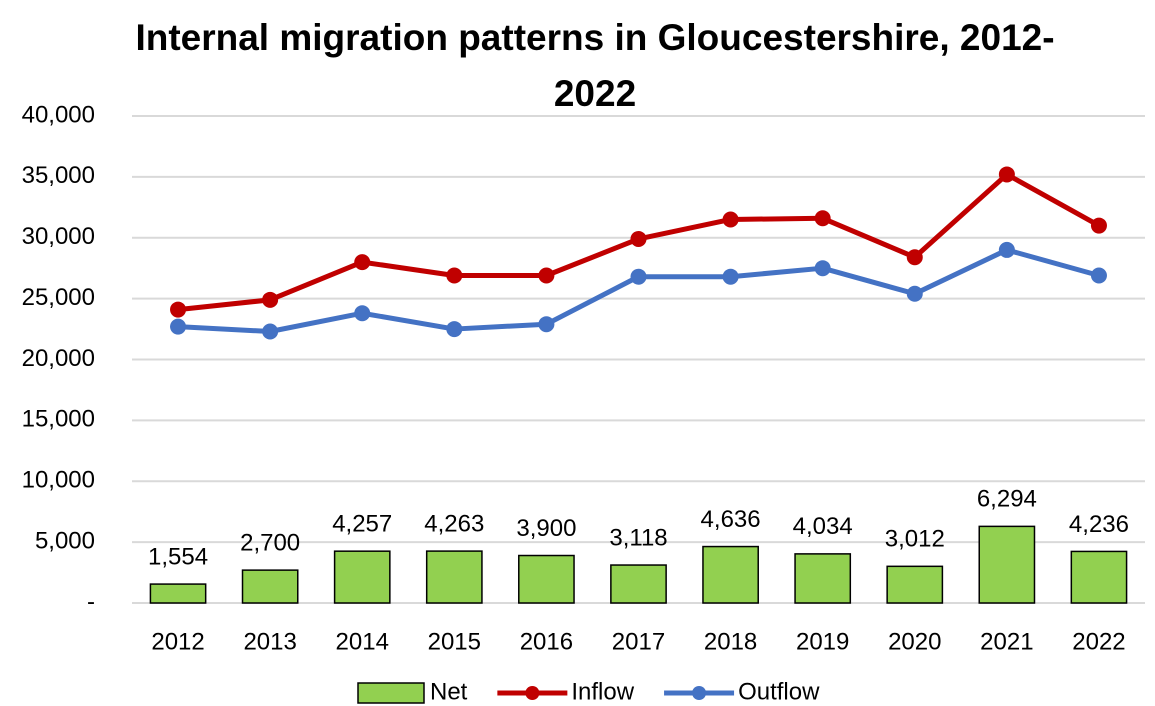  I want to click on x-tick-label: 2017, so click(638, 641).